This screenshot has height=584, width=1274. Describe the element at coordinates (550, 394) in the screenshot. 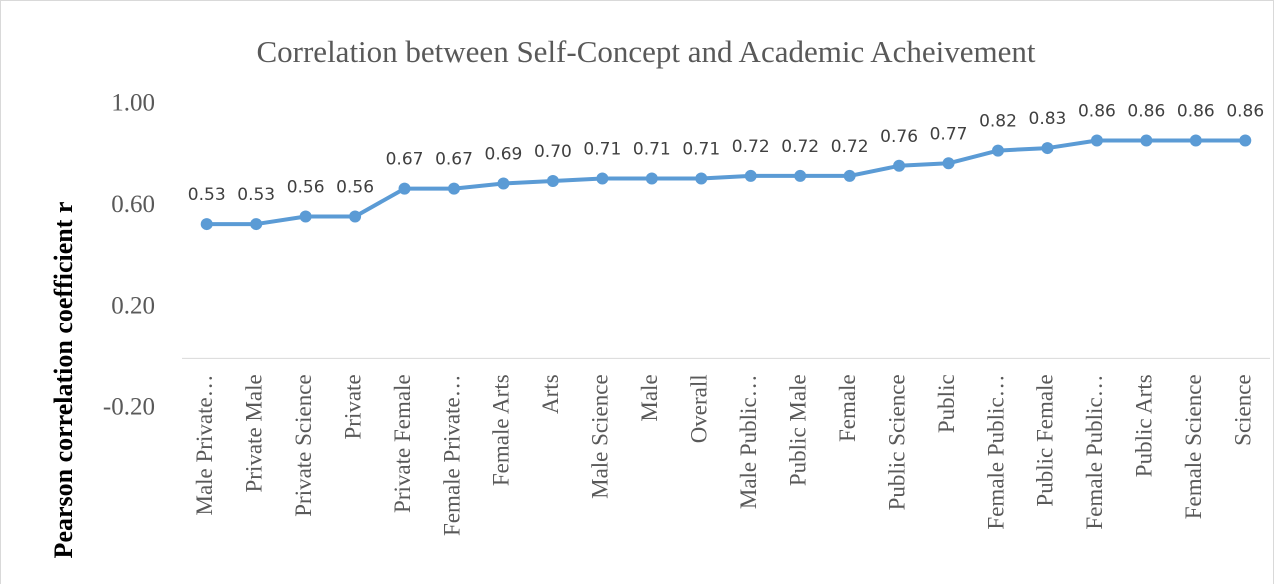

I see `x-tick-label: Arts` at that location.